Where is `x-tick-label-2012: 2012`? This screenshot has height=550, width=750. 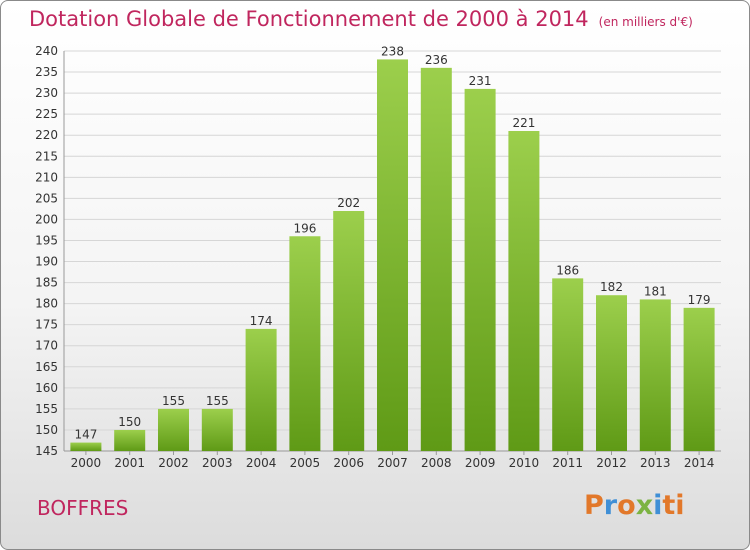
x-tick-label-2012: 2012 is located at coordinates (611, 463).